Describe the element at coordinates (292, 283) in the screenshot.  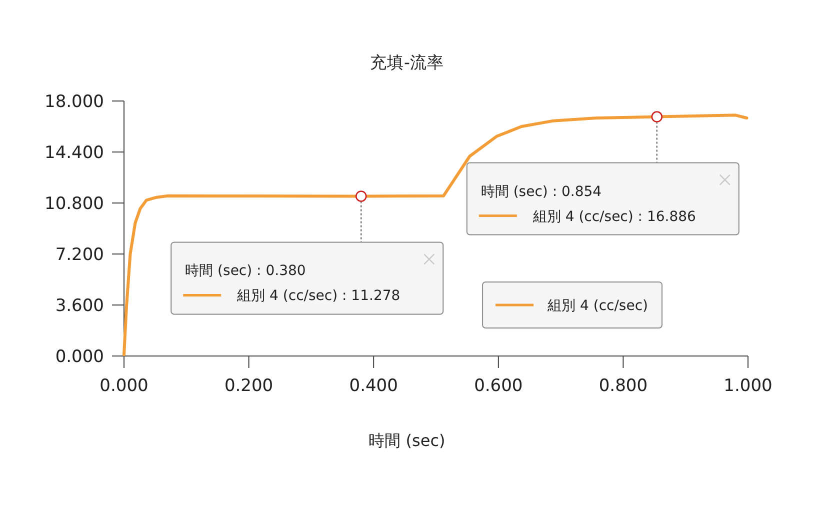
I see `annotation: 時間 (sec) : 0.380 組別 4 (cc/sec) : 11.278` at that location.